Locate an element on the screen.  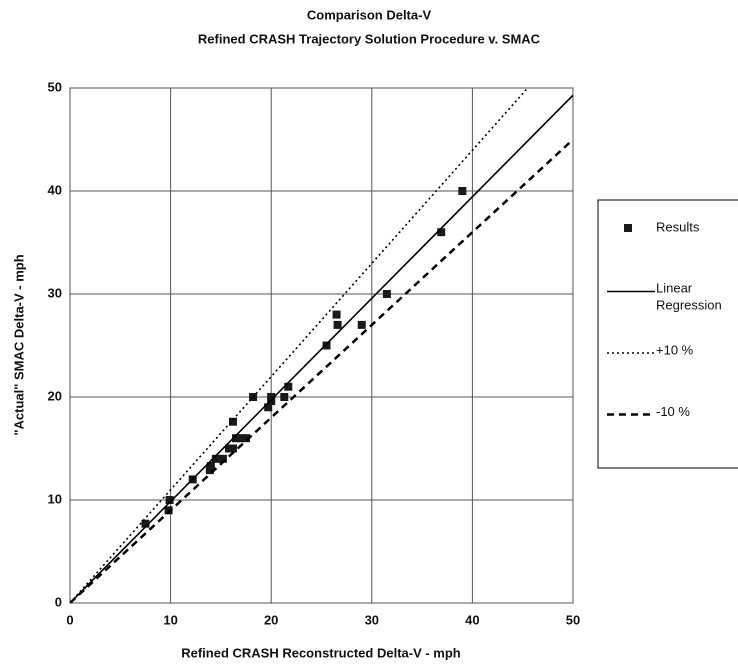
y-tick-label: 0 is located at coordinates (58, 601).